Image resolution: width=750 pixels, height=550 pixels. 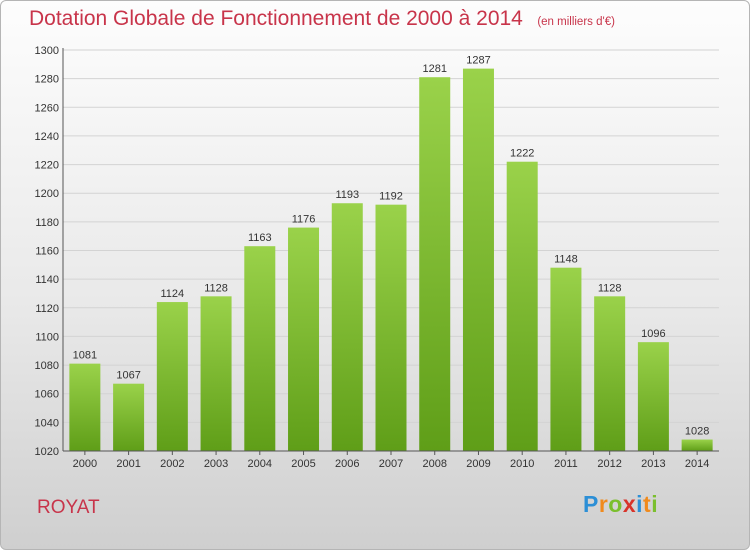 I want to click on x-tick-label: 2004, so click(x=260, y=464).